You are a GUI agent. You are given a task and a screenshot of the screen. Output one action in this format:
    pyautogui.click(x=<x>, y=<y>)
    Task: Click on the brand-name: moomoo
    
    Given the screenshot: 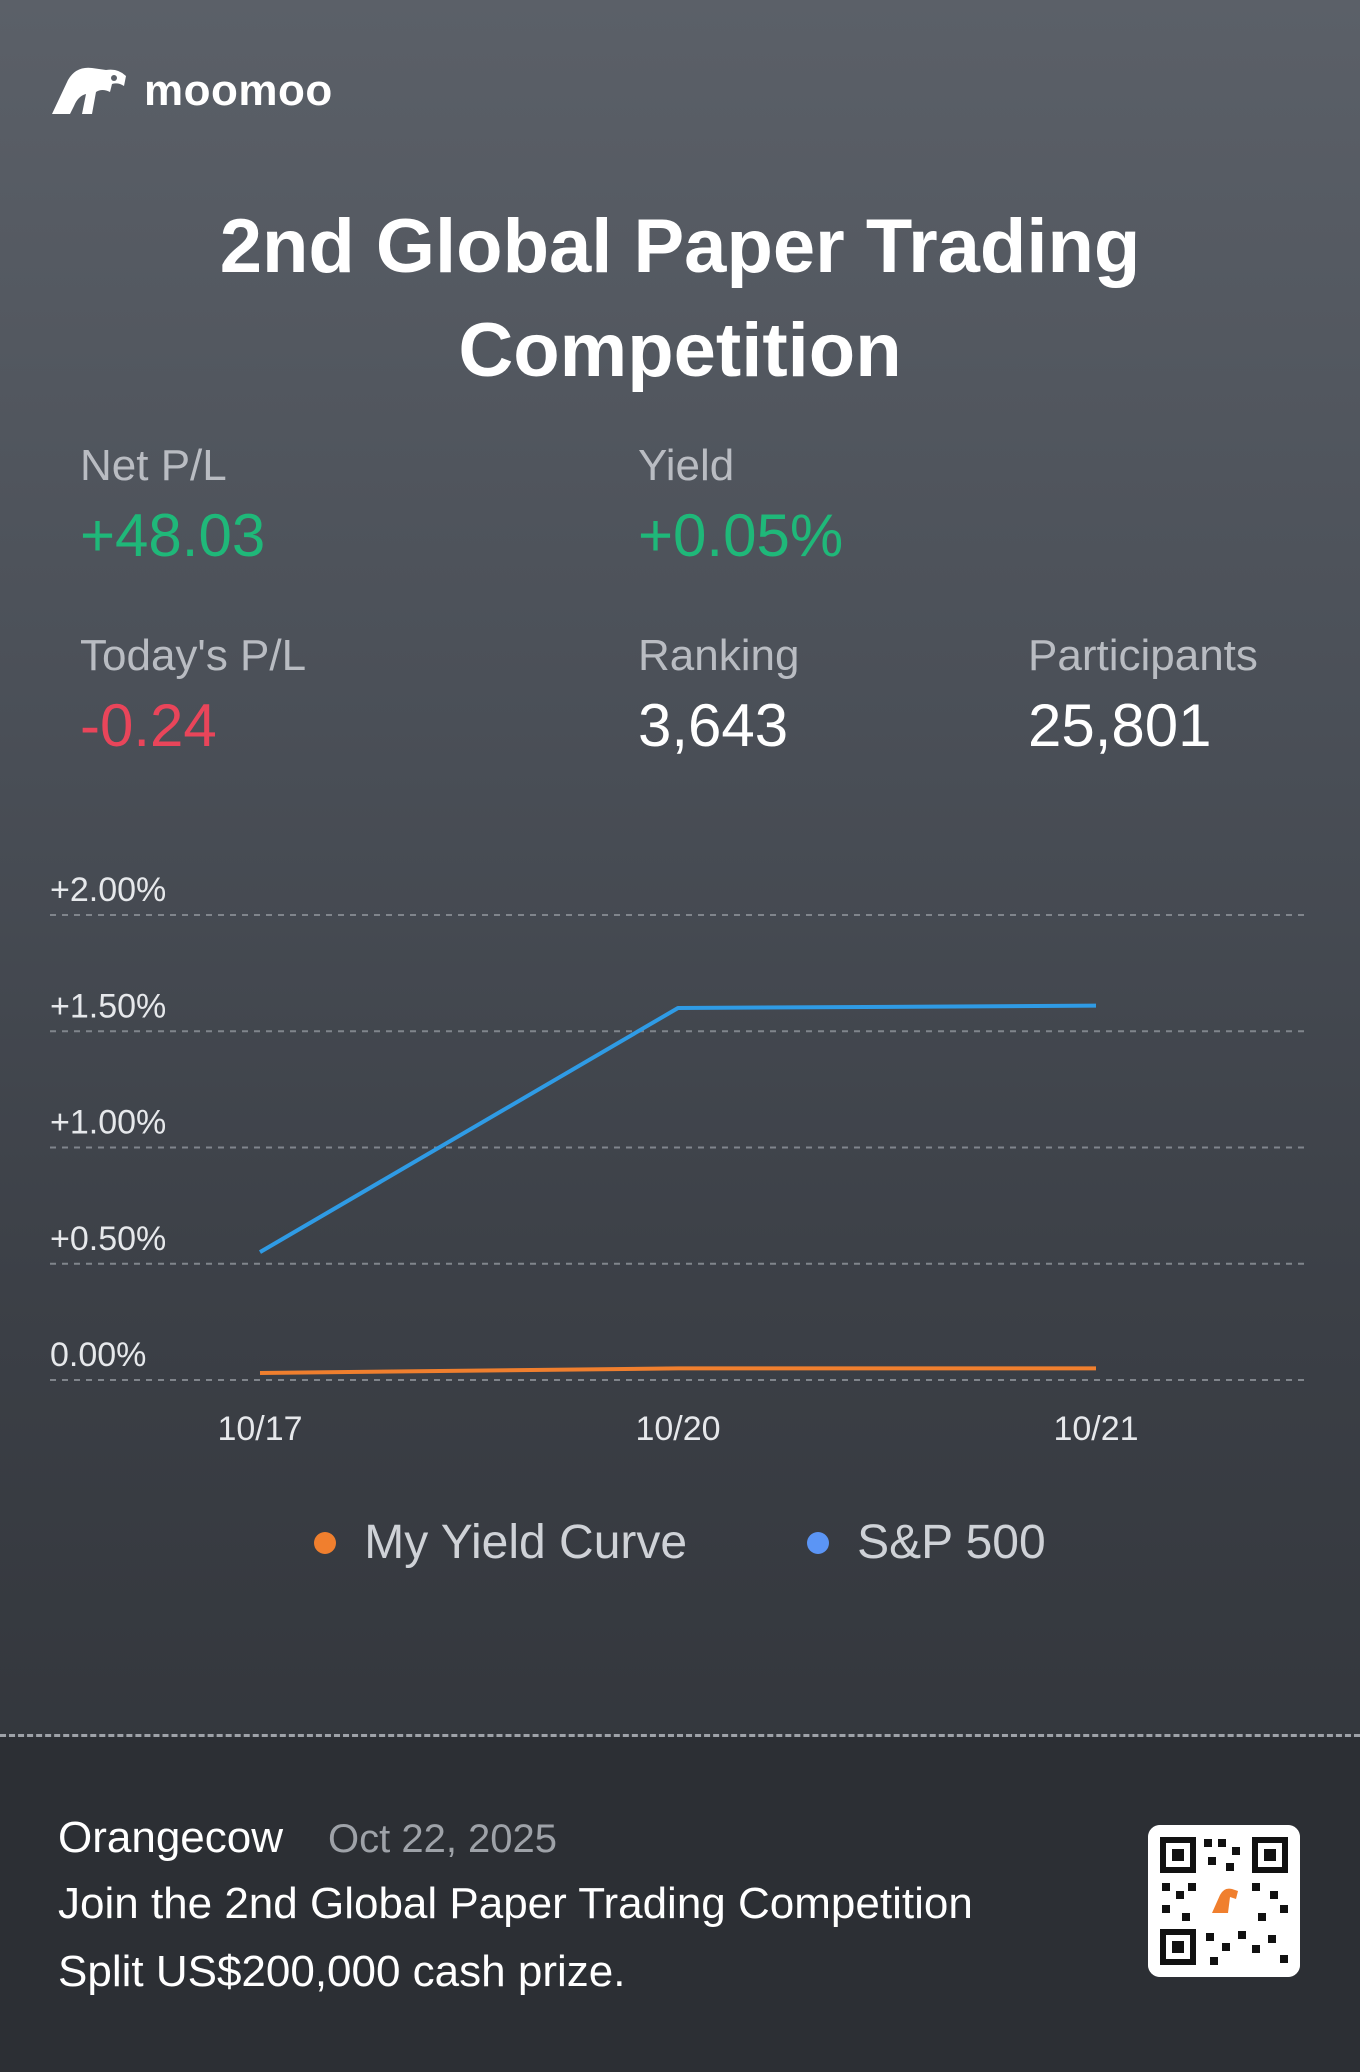 What is the action you would take?
    pyautogui.click(x=238, y=90)
    